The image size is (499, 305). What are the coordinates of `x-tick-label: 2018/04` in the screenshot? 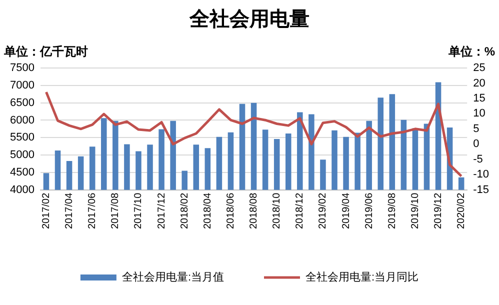 It's located at (208, 211).